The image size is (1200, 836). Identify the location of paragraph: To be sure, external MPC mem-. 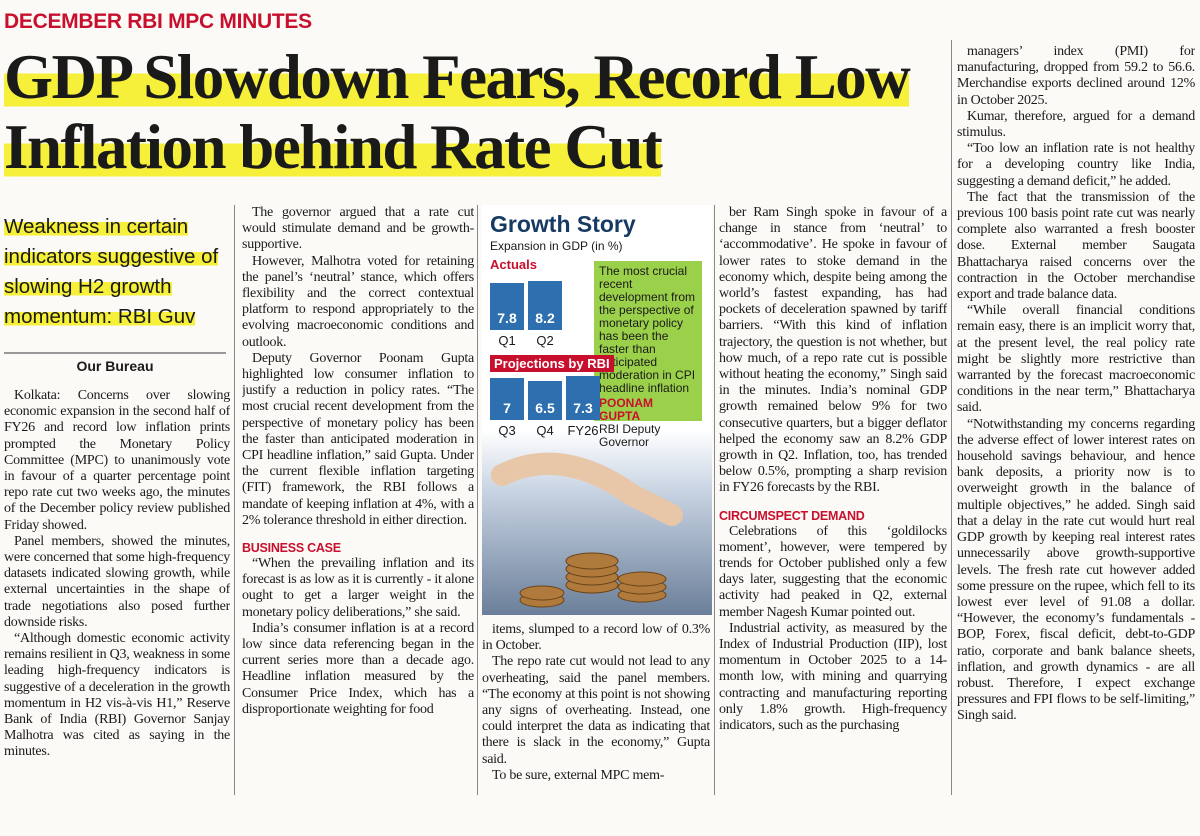
(578, 775).